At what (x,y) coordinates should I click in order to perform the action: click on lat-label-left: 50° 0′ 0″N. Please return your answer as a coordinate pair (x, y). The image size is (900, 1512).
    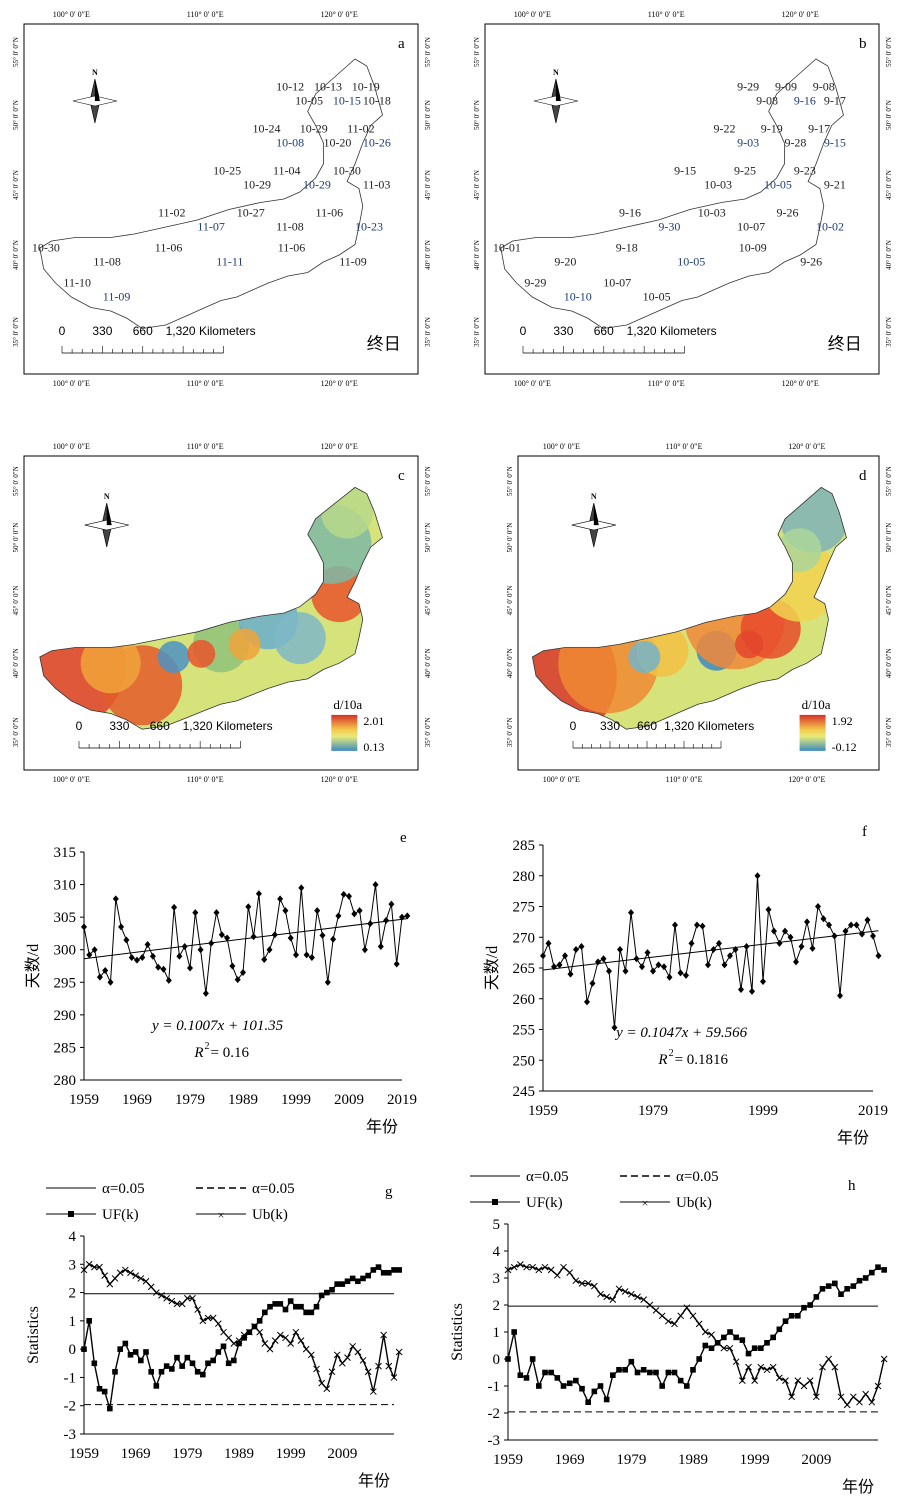
    Looking at the image, I should click on (510, 538).